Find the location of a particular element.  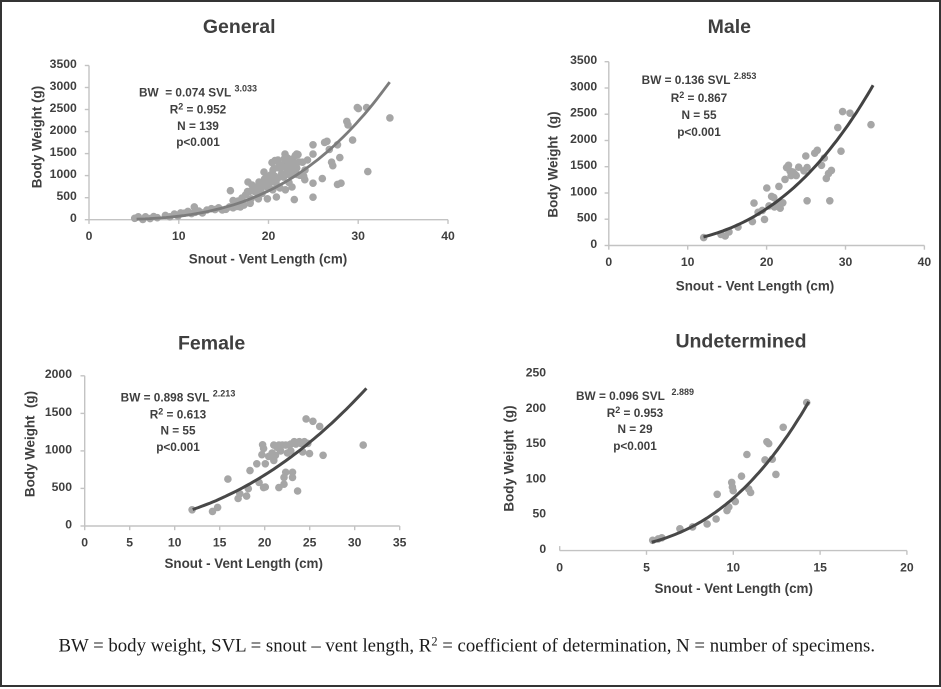

svg-text: Male is located at coordinates (730, 27).